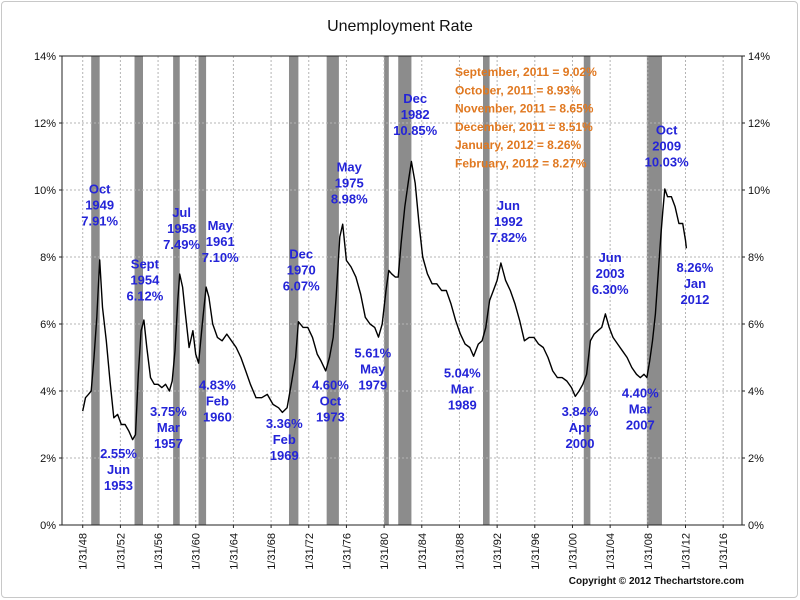 The height and width of the screenshot is (600, 800). Describe the element at coordinates (197, 551) in the screenshot. I see `x-tick-label: 1/31/60` at that location.